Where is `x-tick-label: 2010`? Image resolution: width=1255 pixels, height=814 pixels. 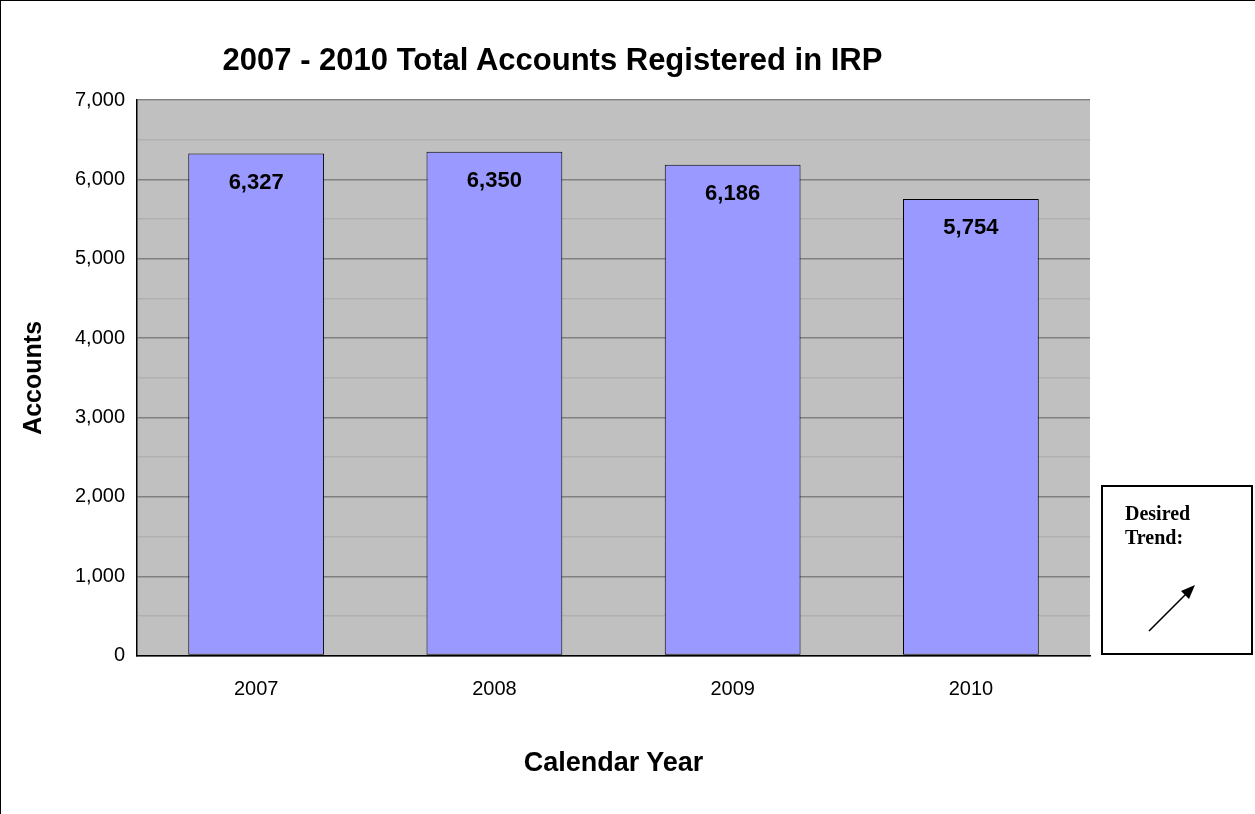
x-tick-label: 2010 is located at coordinates (971, 688).